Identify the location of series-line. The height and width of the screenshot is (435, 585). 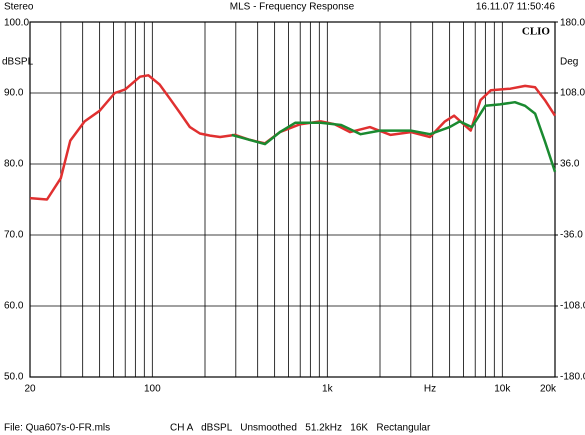
(394, 136).